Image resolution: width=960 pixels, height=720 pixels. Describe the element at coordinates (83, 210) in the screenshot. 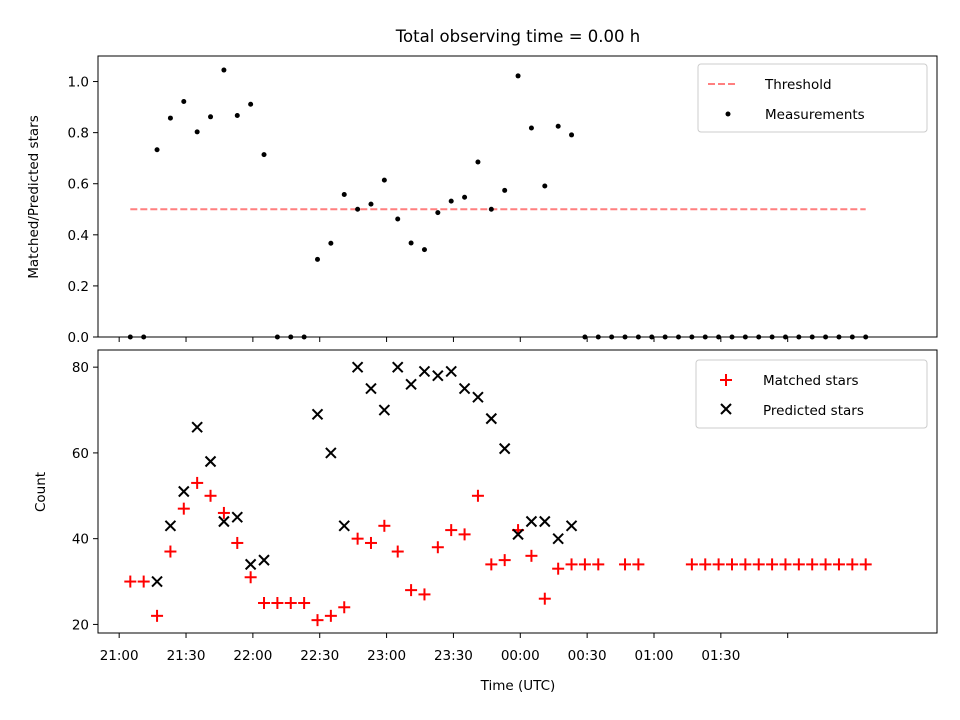

I see `top-y-ticks: 0.0 0.2 0.4 0.6 0.8 1.0` at that location.